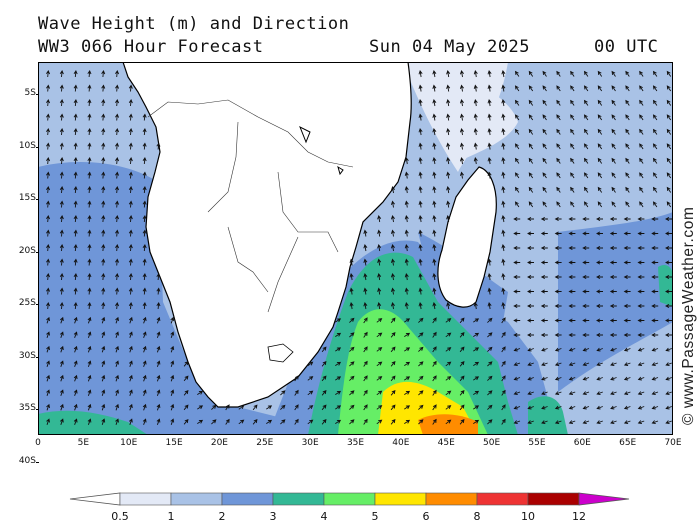 This screenshot has height=525, width=700. Describe the element at coordinates (27, 250) in the screenshot. I see `lat-tick-label: 20S` at that location.